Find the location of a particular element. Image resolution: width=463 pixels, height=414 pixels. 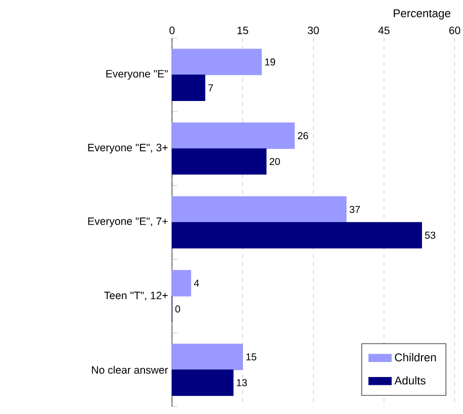

legend-label: Adults is located at coordinates (410, 380).